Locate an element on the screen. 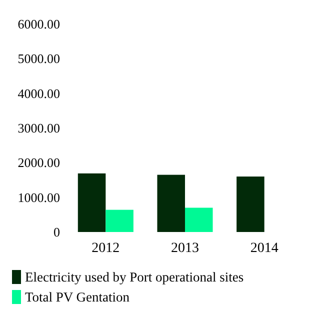  x-tick-label: 2014 is located at coordinates (264, 248).